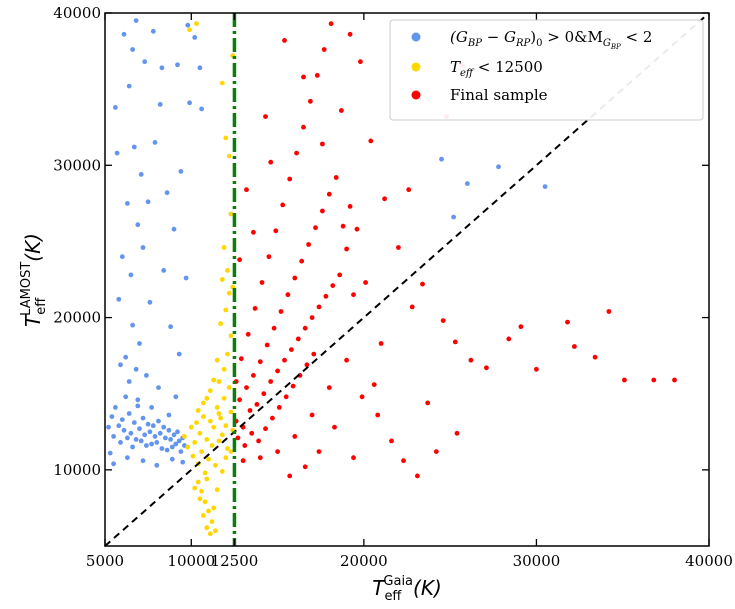 The width and height of the screenshot is (735, 609). What do you see at coordinates (407, 589) in the screenshot?
I see `x-axis-label: TeffGaia(K)` at bounding box center [407, 589].